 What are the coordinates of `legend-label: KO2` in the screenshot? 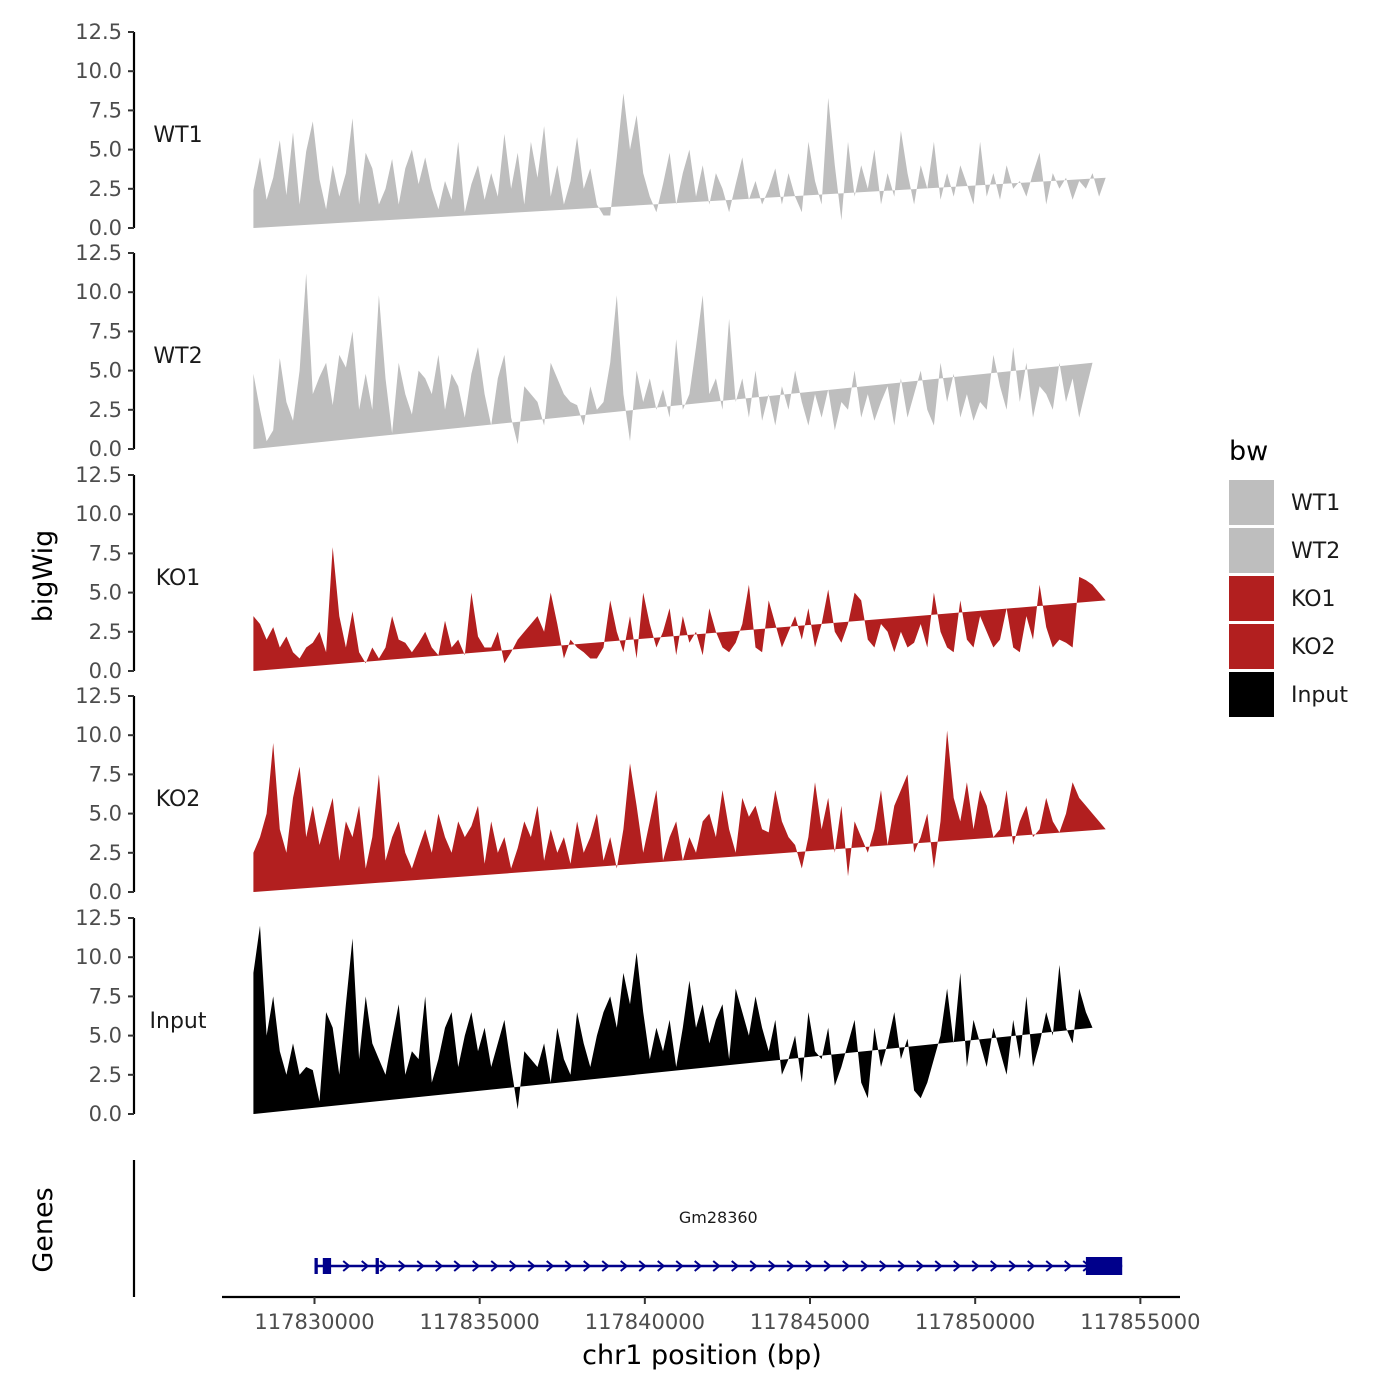 It's located at (1313, 647).